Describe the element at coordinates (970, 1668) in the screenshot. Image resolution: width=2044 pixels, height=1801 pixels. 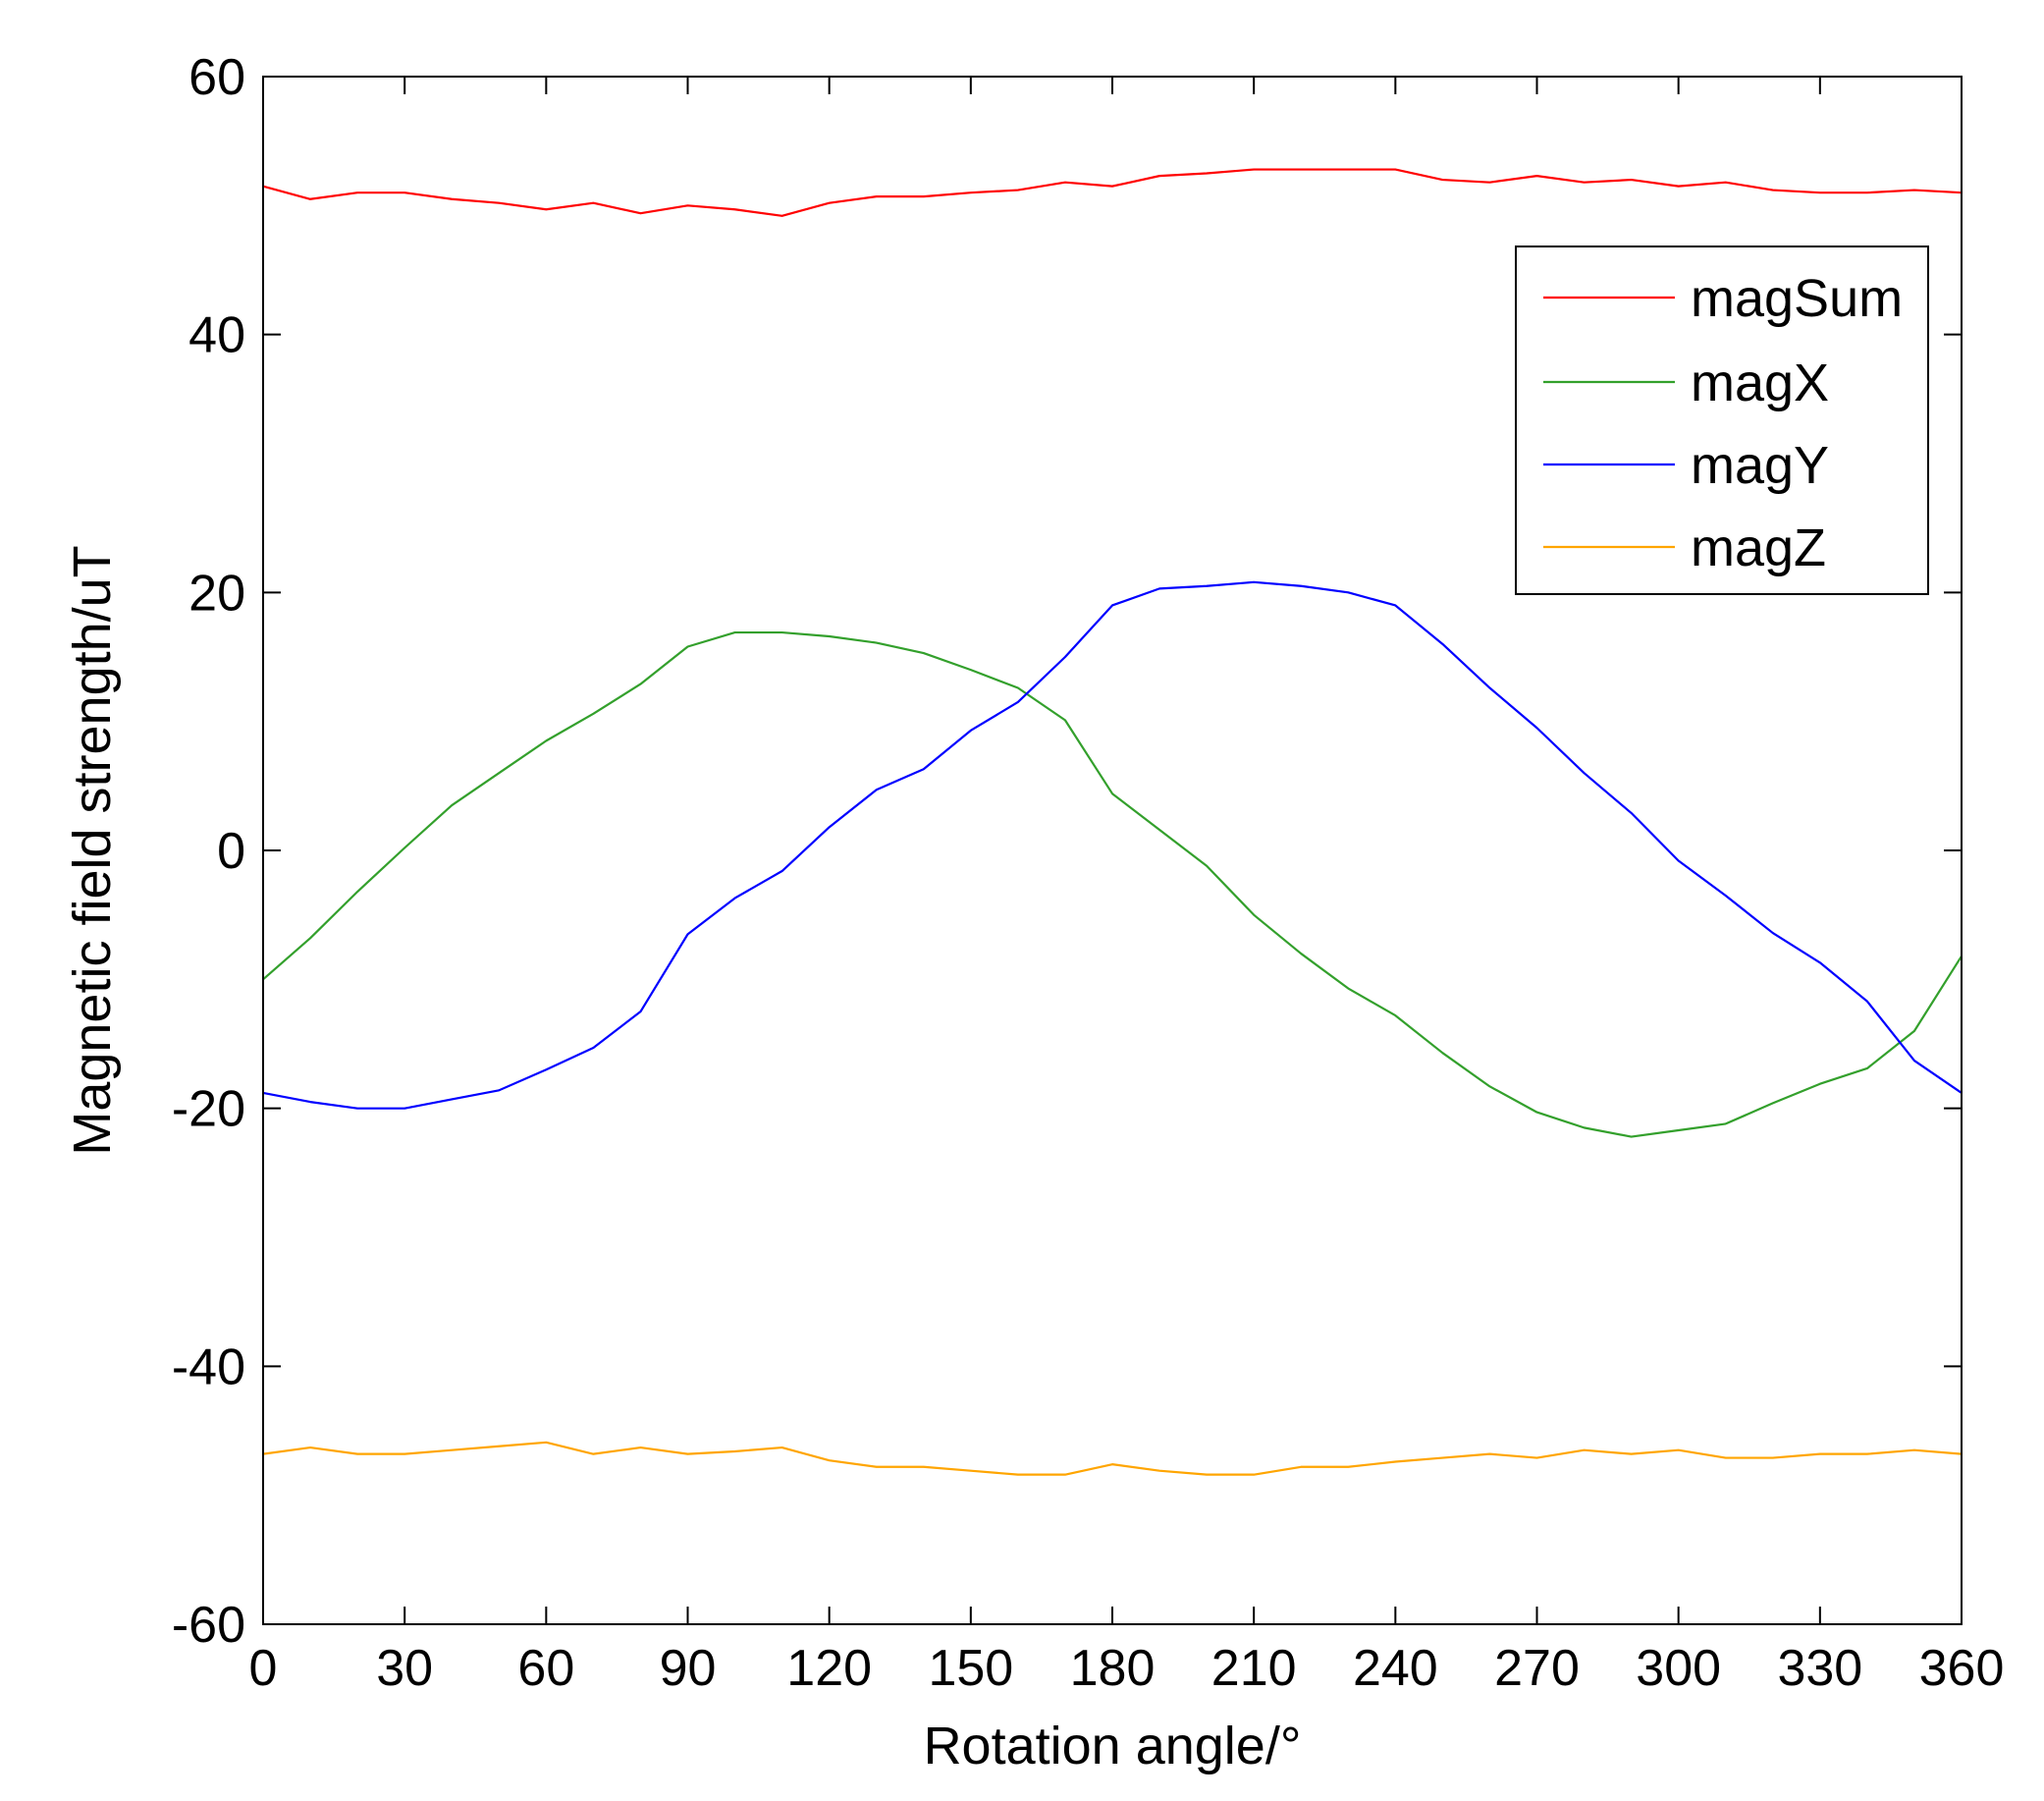
I see `x-tick-label: 150` at that location.